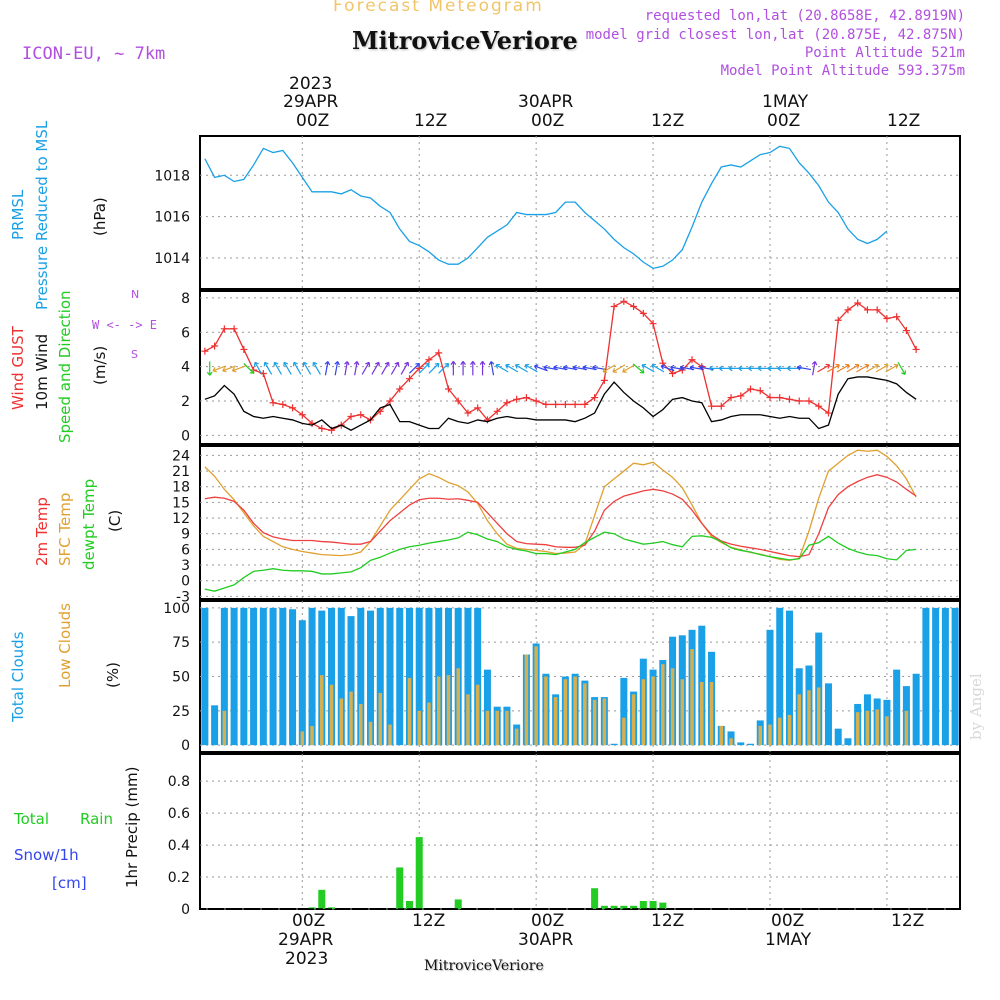 This screenshot has height=1000, width=1000. Describe the element at coordinates (181, 456) in the screenshot. I see `temp-tick-label: 24` at that location.